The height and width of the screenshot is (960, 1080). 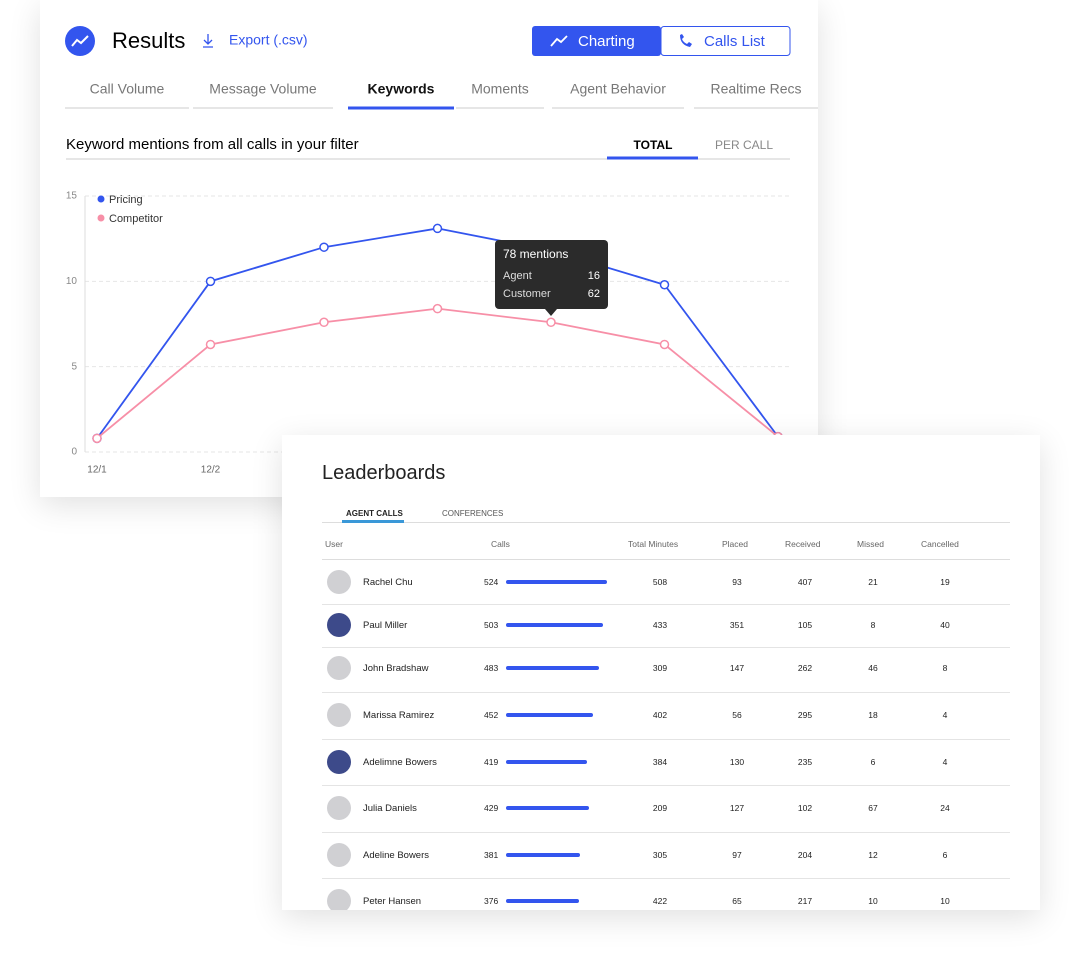 What do you see at coordinates (72, 281) in the screenshot?
I see `y-tick-label: 10` at bounding box center [72, 281].